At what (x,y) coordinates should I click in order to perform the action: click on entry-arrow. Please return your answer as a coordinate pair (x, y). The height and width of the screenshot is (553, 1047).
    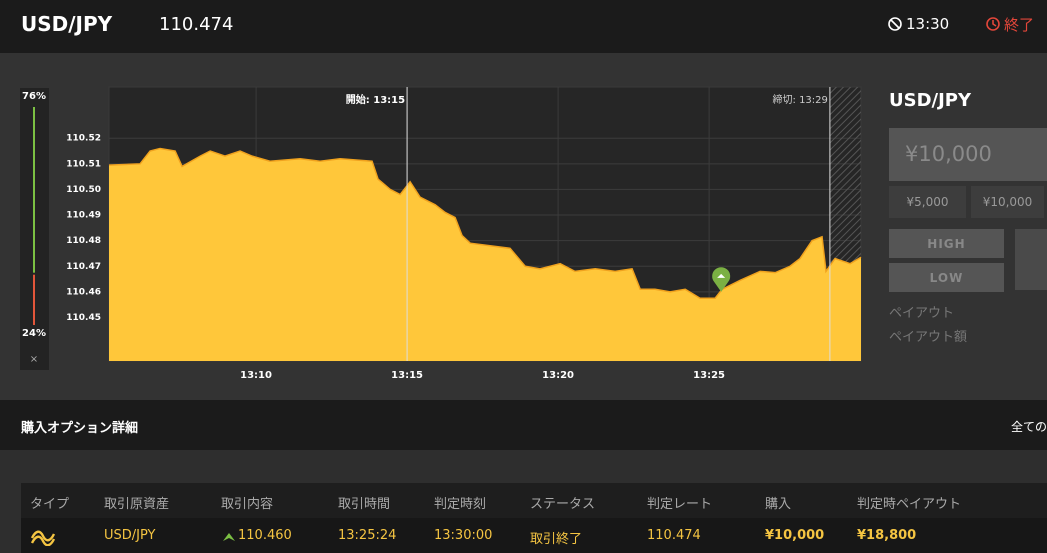
    Looking at the image, I should click on (721, 275).